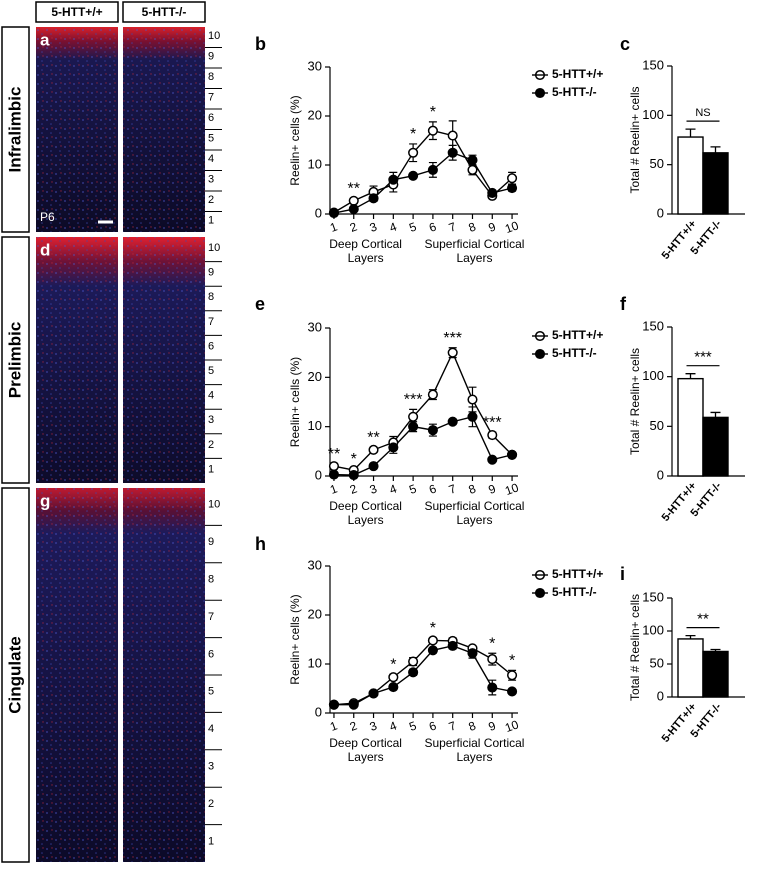 Image resolution: width=762 pixels, height=869 pixels. What do you see at coordinates (472, 726) in the screenshot?
I see `x-tick-label: 8` at bounding box center [472, 726].